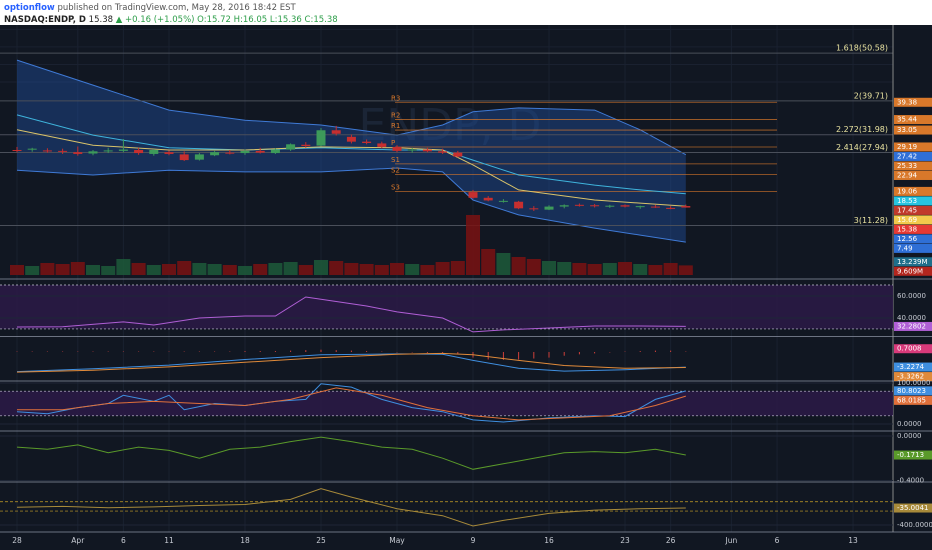  Describe the element at coordinates (101, 20) in the screenshot. I see `last-price: 15.38` at that location.